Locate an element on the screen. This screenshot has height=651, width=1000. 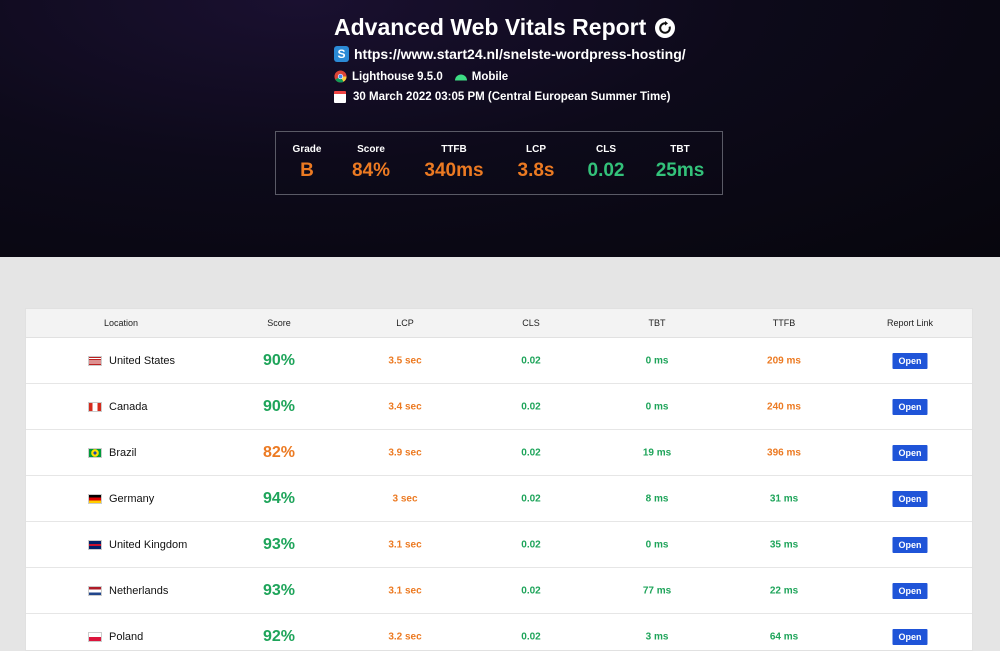
country-name: Poland is located at coordinates (126, 636).